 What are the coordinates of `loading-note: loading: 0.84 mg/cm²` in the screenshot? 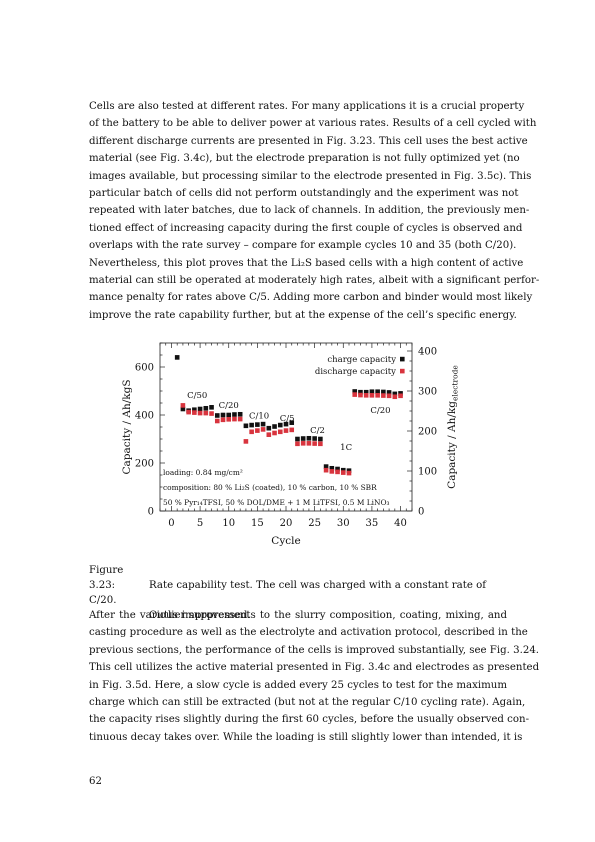 It's located at (203, 472).